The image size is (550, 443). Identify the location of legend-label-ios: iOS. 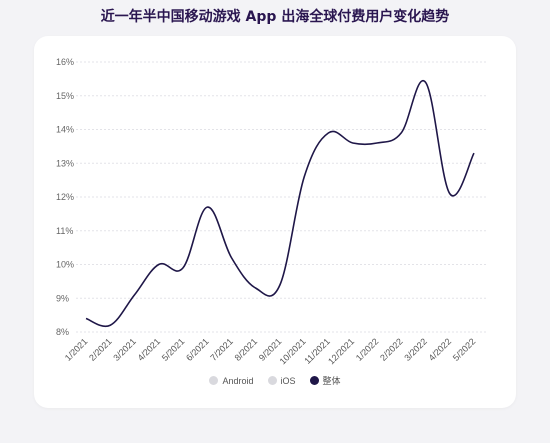
(288, 380).